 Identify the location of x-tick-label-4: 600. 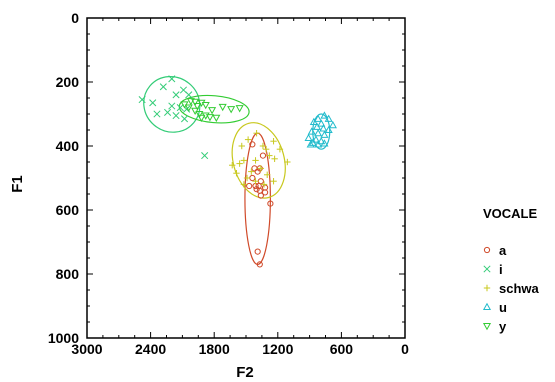
(342, 349).